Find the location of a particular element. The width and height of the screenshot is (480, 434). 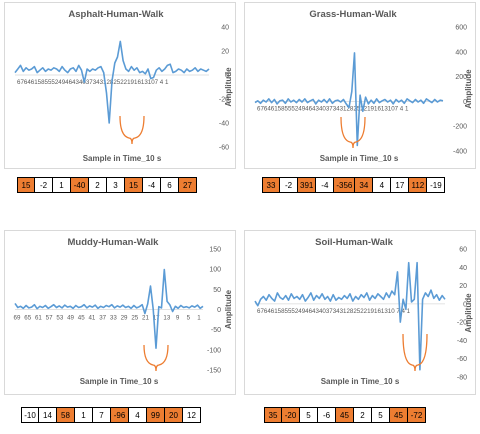

value-cell: 112 is located at coordinates (418, 185).